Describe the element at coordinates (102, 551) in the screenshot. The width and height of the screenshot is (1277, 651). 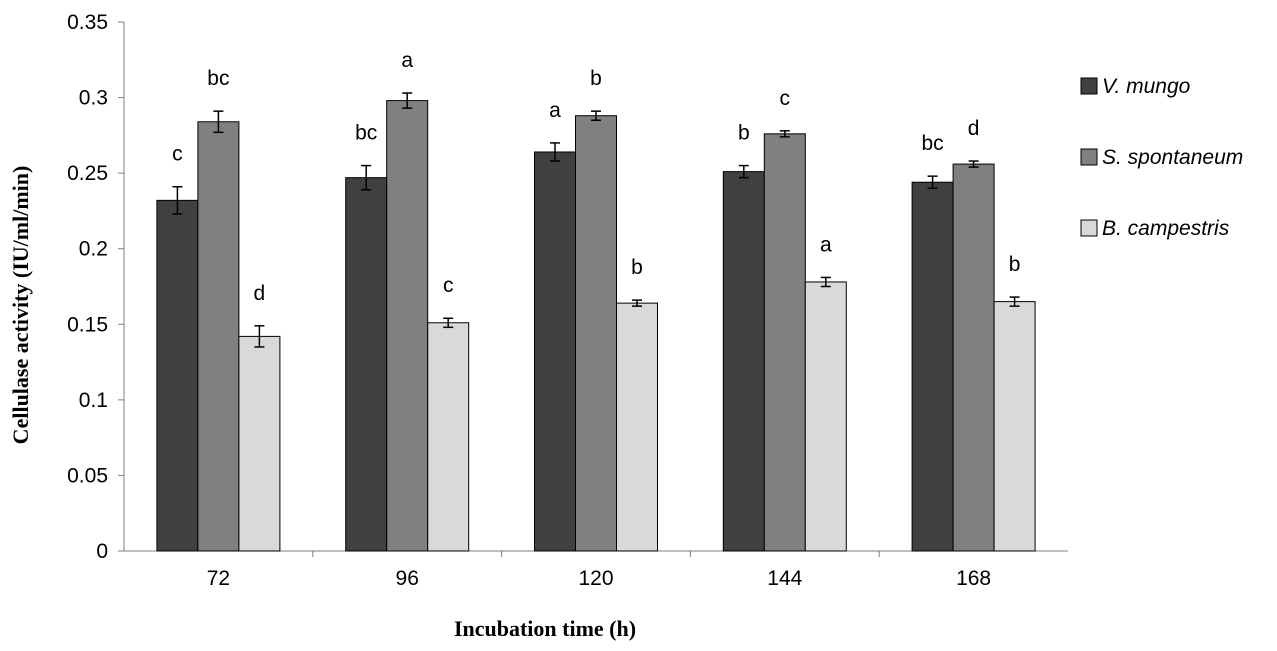
I see `y-tick-label: 0` at that location.